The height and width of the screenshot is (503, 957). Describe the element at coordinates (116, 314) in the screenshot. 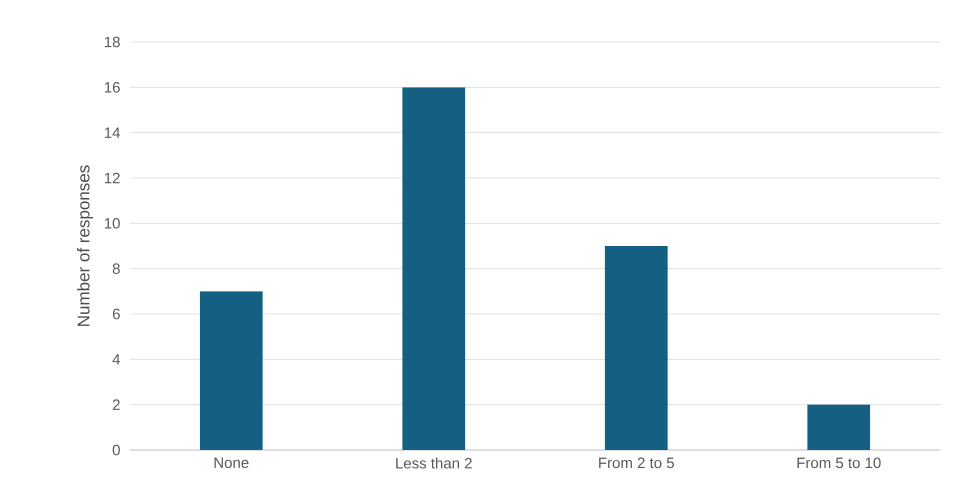

I see `y-tick-label: 6` at that location.